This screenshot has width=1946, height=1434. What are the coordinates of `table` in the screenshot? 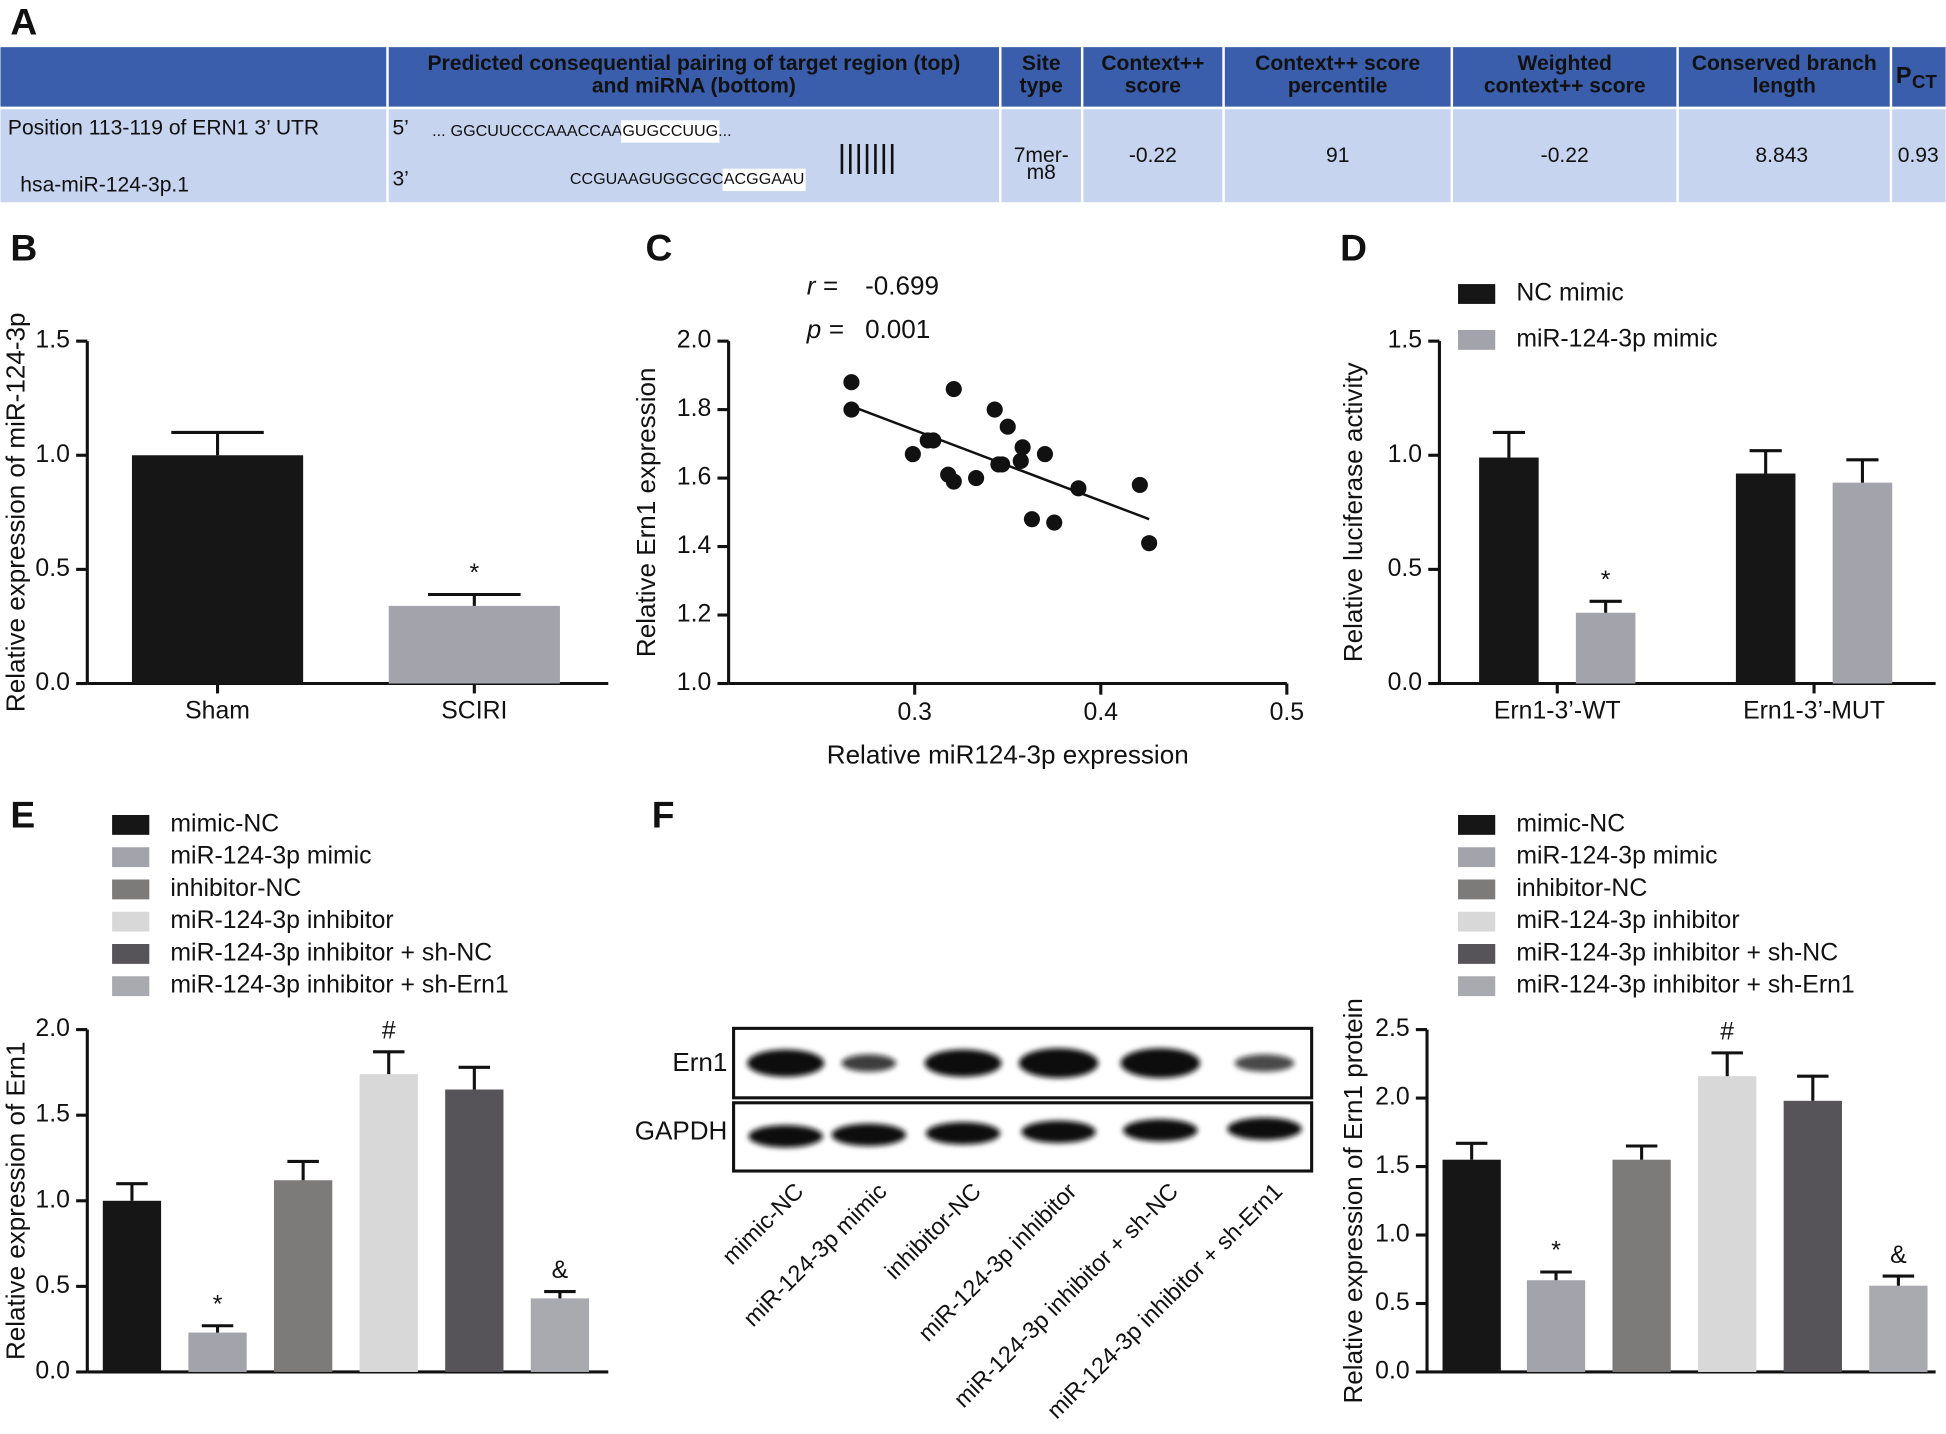 It's located at (973, 125).